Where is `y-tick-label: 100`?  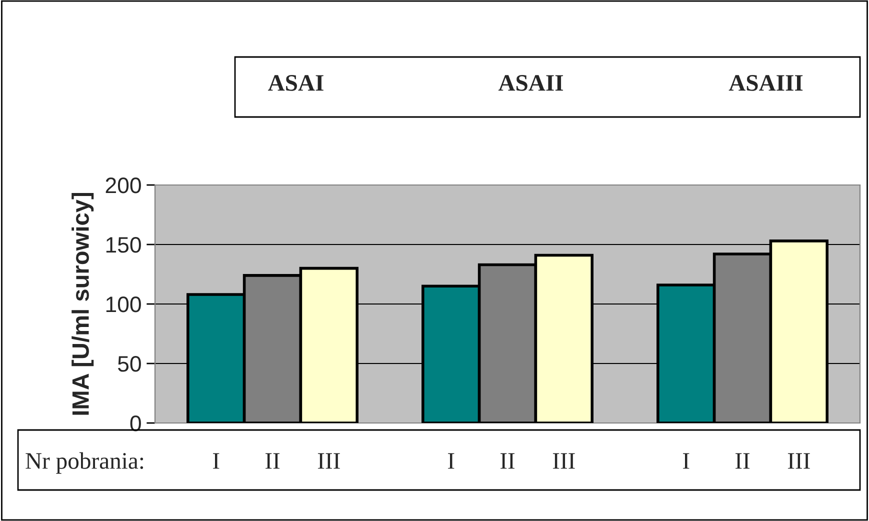 y-tick-label: 100 is located at coordinates (123, 304).